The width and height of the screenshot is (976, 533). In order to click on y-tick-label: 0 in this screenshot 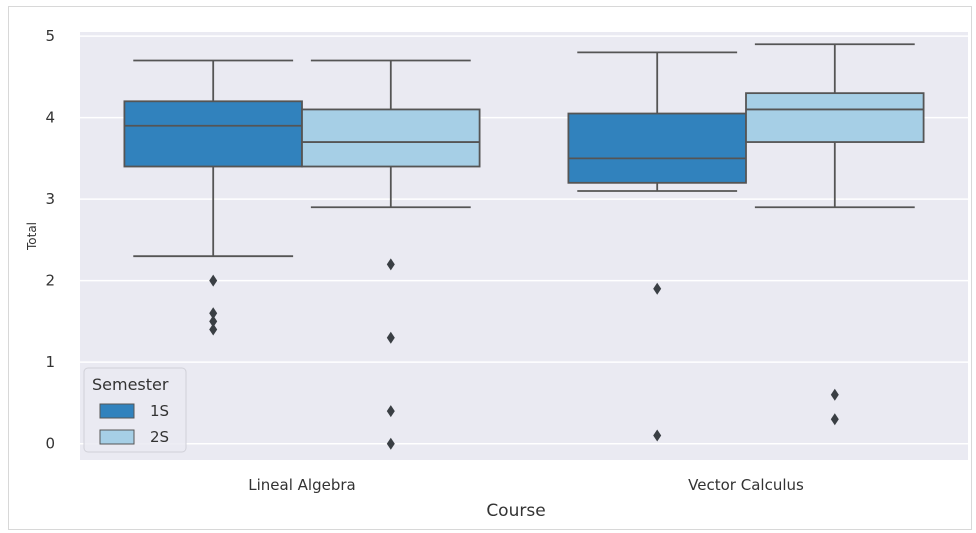, I will do `click(50, 444)`.